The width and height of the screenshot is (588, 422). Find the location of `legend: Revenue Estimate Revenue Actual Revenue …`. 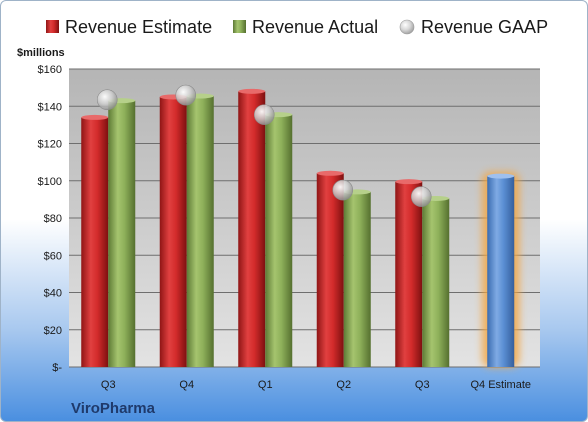

legend: Revenue Estimate Revenue Actual Revenue … is located at coordinates (297, 27).